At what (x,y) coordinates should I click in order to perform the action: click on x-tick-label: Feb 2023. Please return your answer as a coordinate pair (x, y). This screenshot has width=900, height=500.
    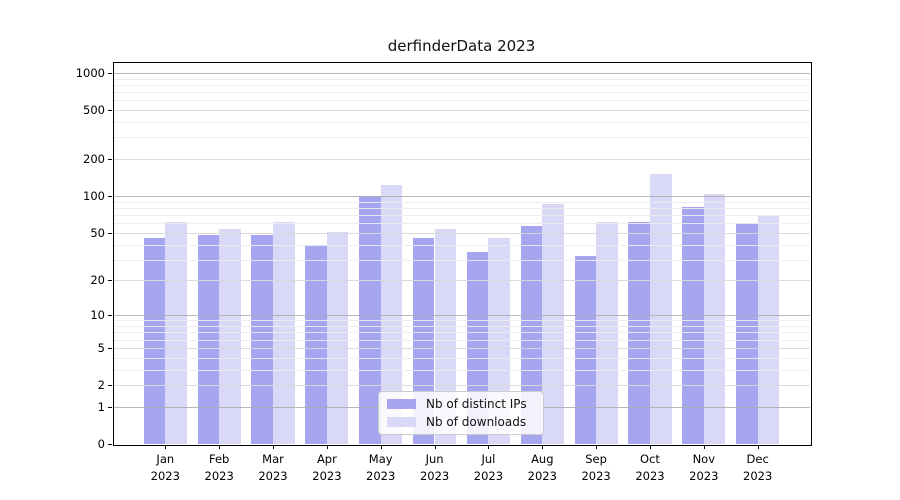
    Looking at the image, I should click on (219, 467).